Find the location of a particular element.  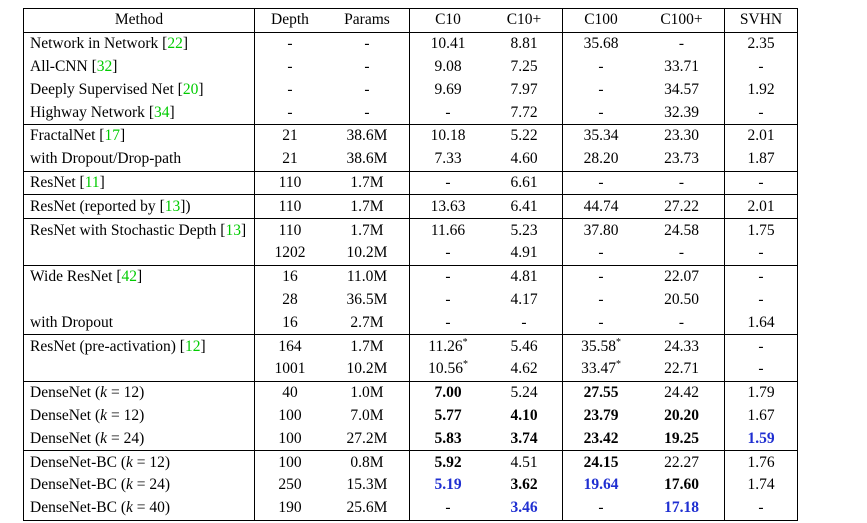

cell-svhn: 1.76 is located at coordinates (761, 462).